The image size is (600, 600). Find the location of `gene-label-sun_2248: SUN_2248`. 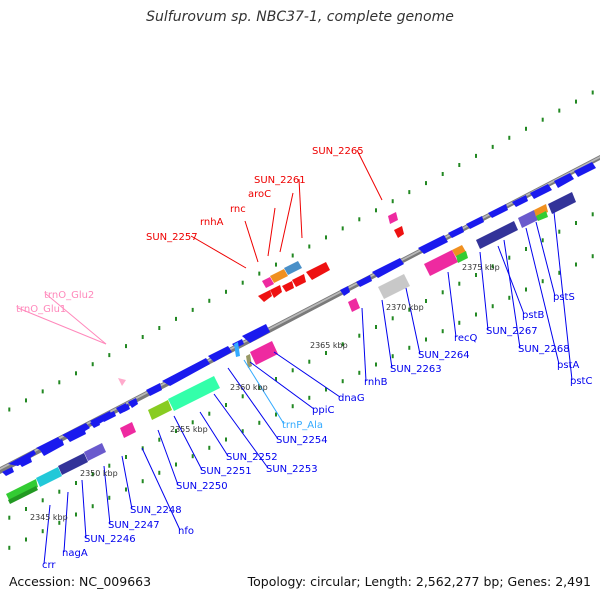

gene-label-sun_2248: SUN_2248 is located at coordinates (156, 510).